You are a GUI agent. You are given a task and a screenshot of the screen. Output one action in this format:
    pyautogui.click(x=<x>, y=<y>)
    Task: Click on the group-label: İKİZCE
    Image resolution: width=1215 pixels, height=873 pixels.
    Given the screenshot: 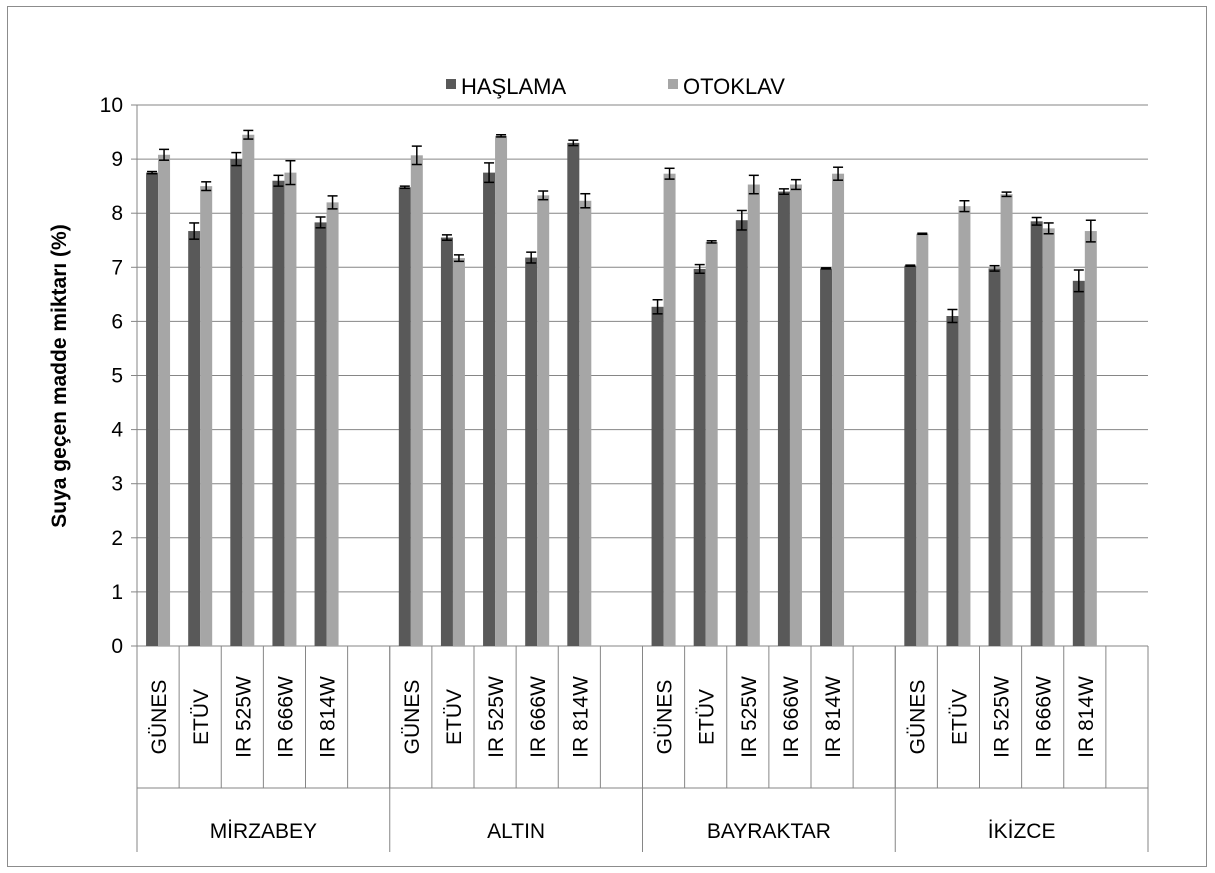 What is the action you would take?
    pyautogui.click(x=1022, y=831)
    